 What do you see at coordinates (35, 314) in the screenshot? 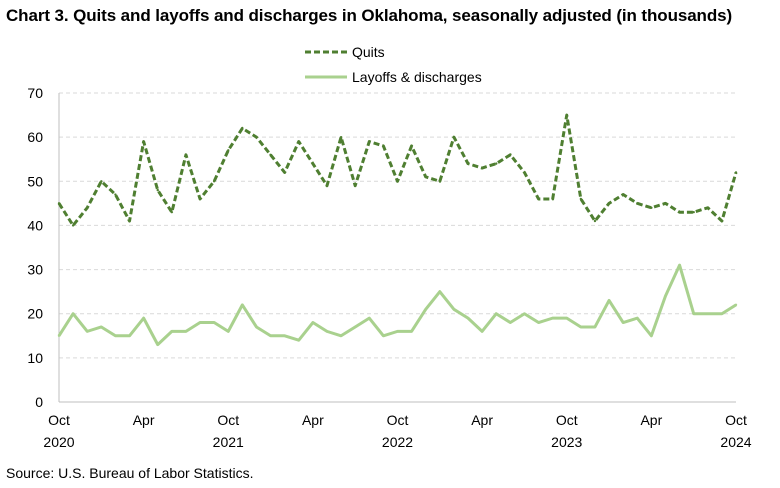
I see `y-tick-label: 20` at bounding box center [35, 314].